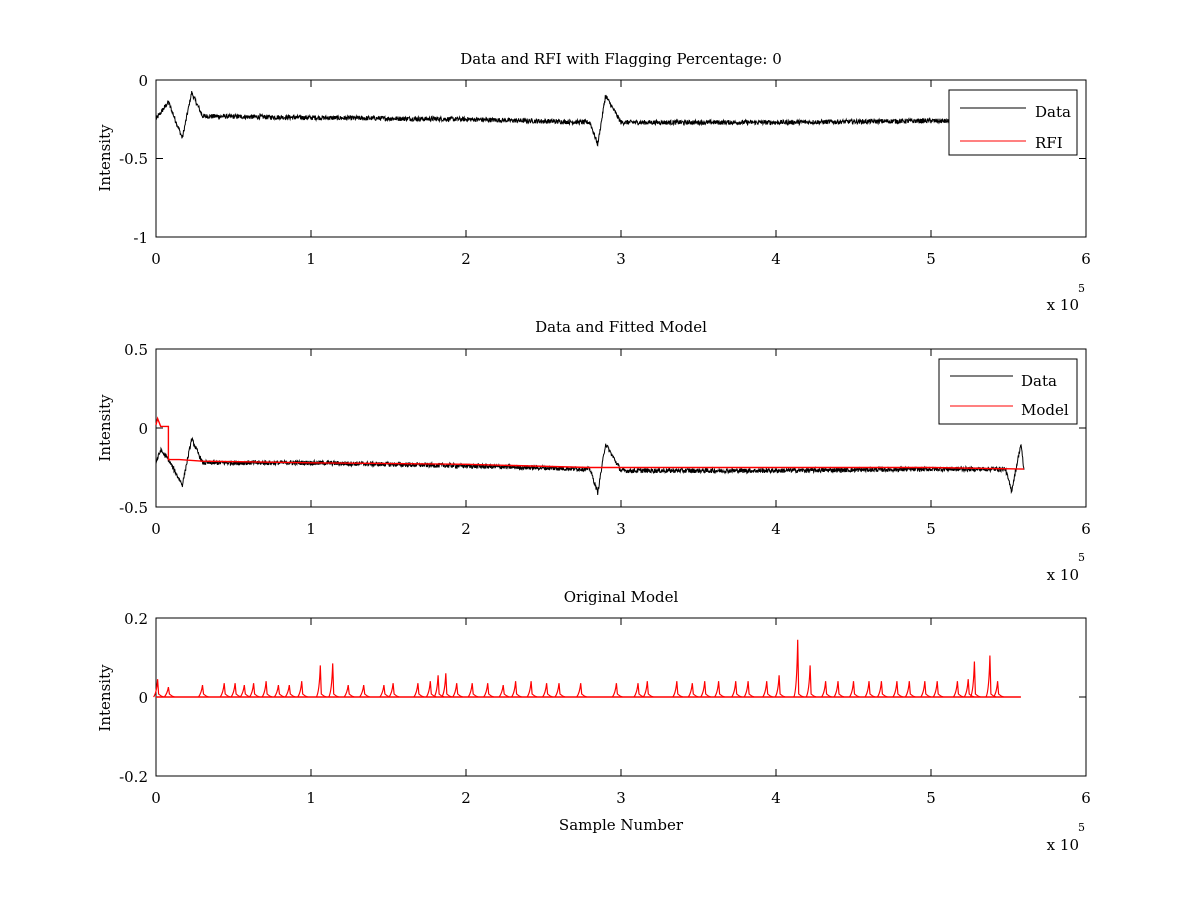 This screenshot has width=1200, height=900. What do you see at coordinates (590, 443) in the screenshot?
I see `series-line-model` at bounding box center [590, 443].